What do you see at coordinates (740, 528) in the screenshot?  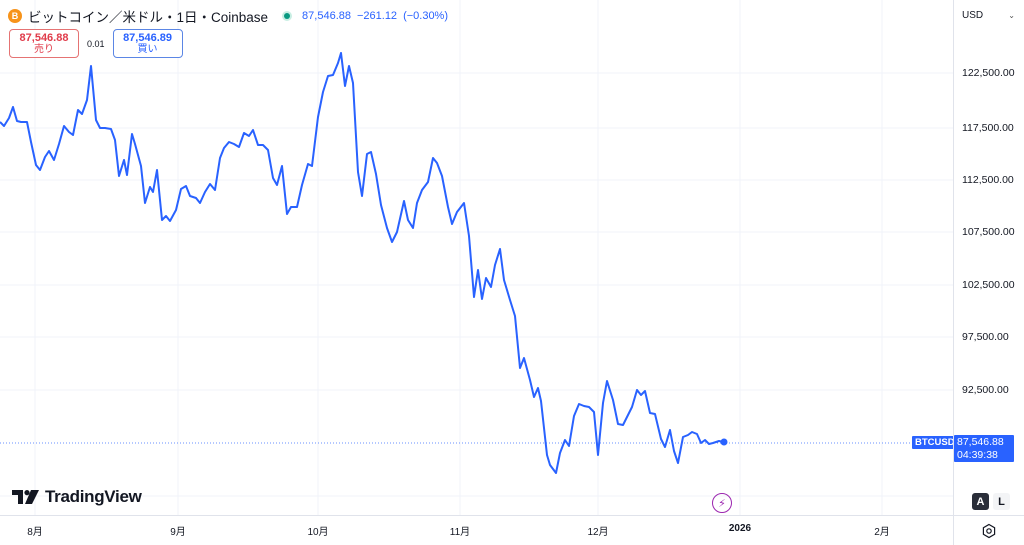 I see `time-label-year: 2026` at bounding box center [740, 528].